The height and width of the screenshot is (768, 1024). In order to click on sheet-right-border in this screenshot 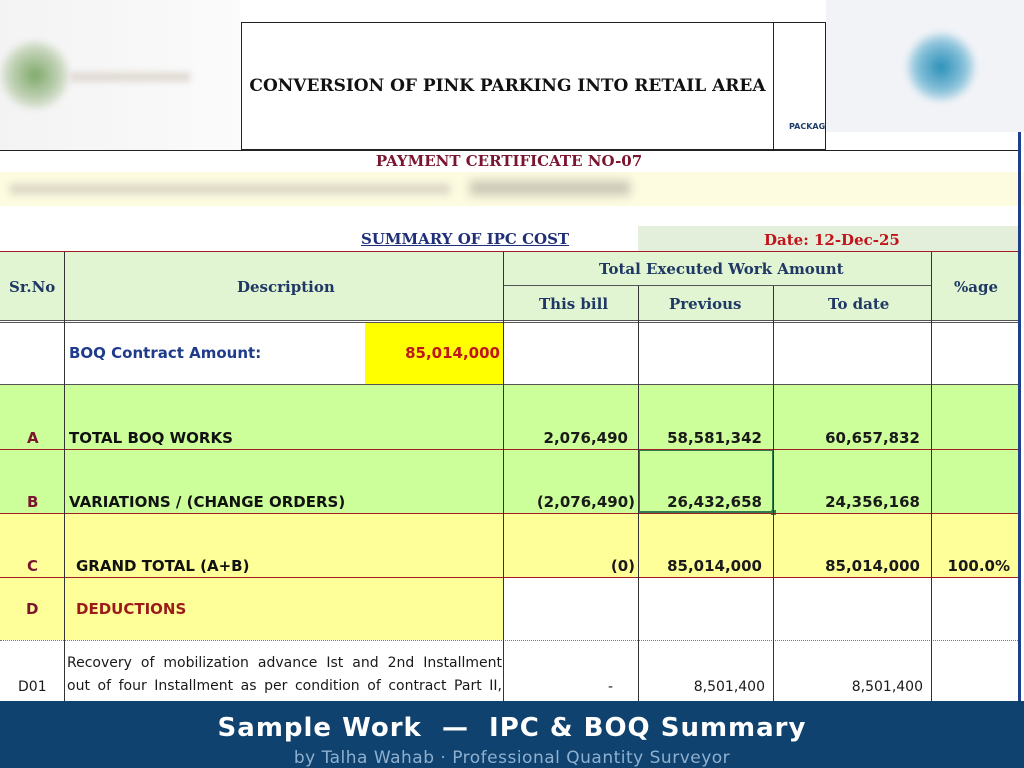, I will do `click(1019, 417)`.